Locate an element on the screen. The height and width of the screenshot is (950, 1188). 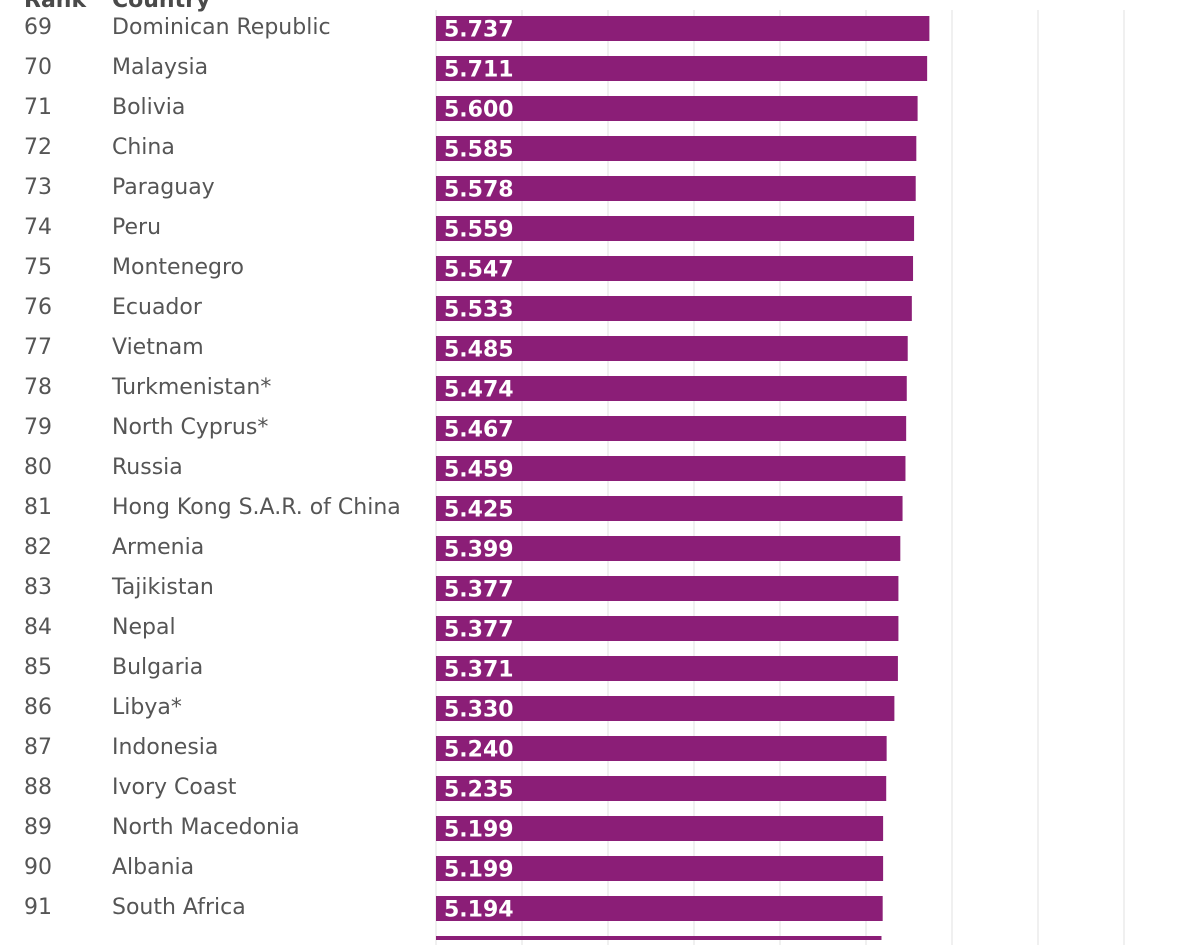
bar-value-label: 5.737 is located at coordinates (479, 30).